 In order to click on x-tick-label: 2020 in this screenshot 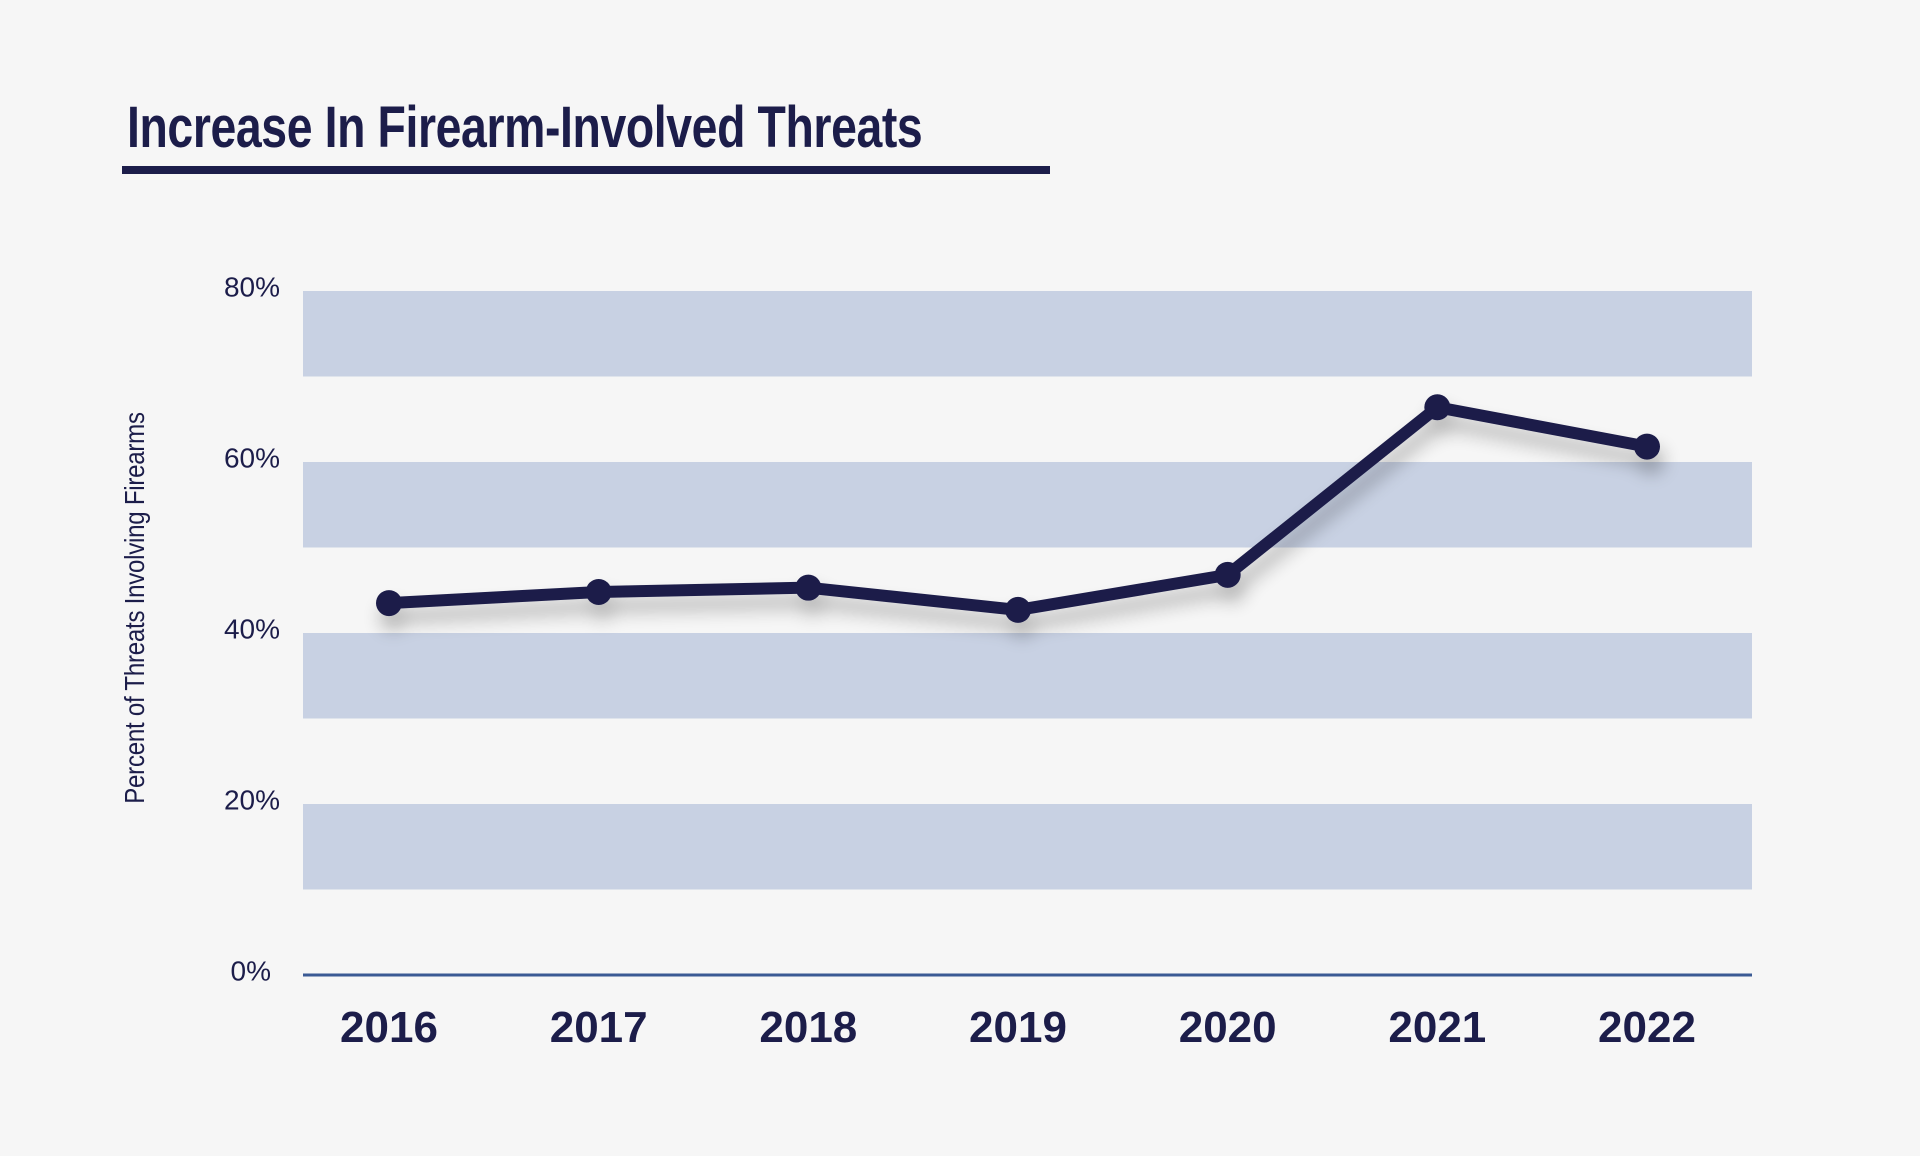, I will do `click(1228, 1027)`.